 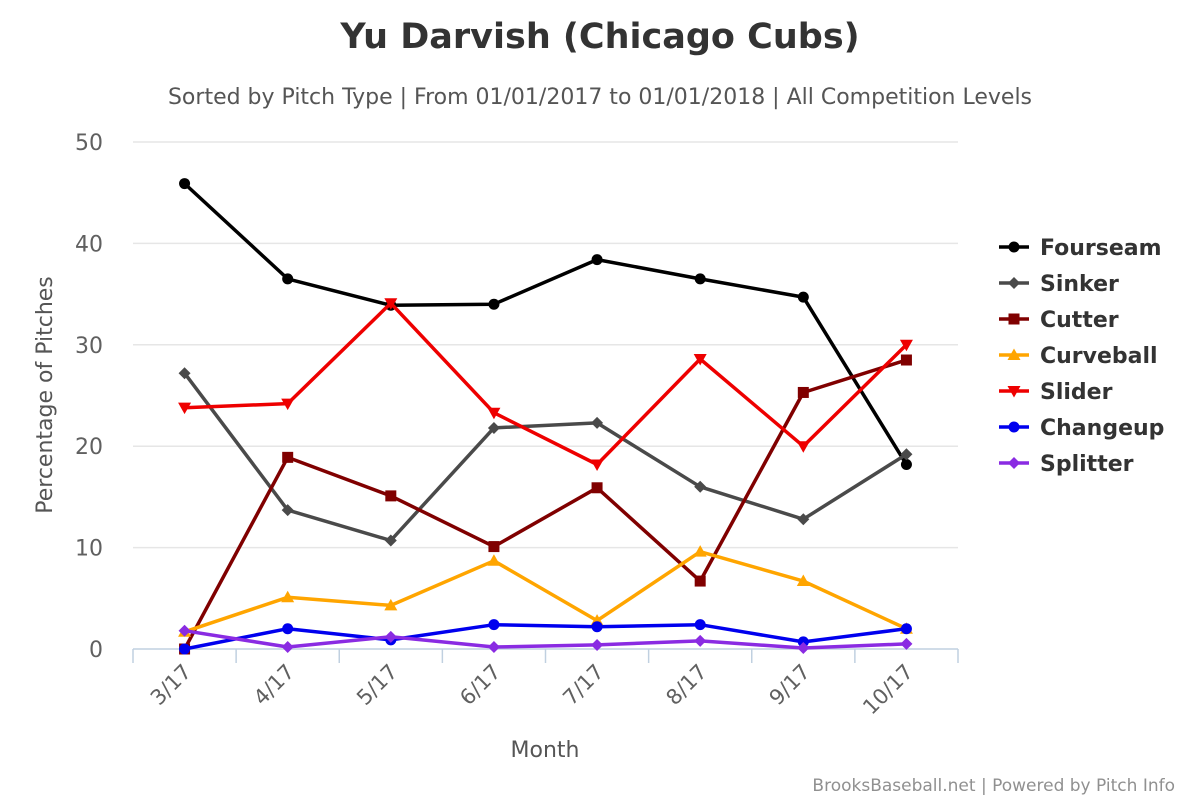 What do you see at coordinates (171, 685) in the screenshot?
I see `x-tick-label: 3/17` at bounding box center [171, 685].